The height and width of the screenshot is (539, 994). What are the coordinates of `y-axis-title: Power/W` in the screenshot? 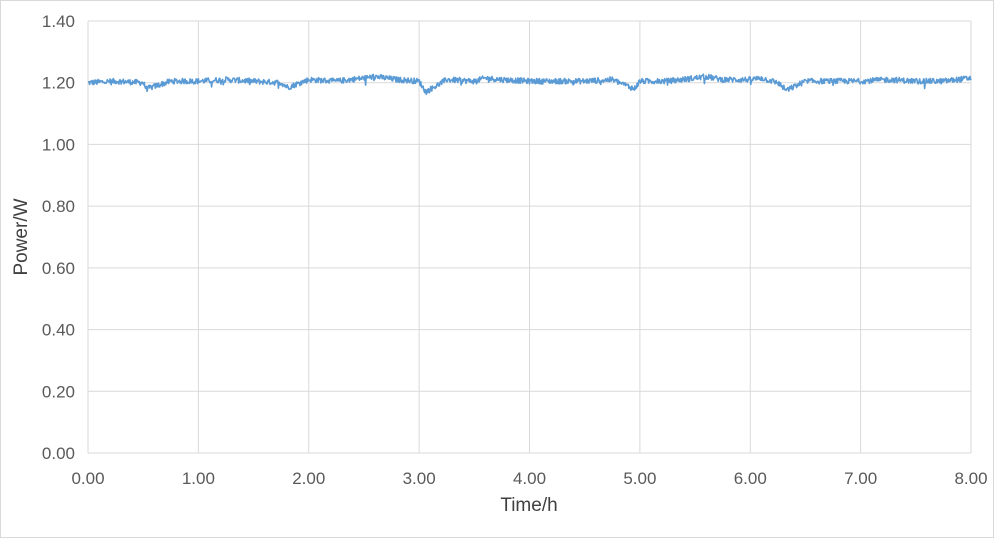 It's located at (21, 236).